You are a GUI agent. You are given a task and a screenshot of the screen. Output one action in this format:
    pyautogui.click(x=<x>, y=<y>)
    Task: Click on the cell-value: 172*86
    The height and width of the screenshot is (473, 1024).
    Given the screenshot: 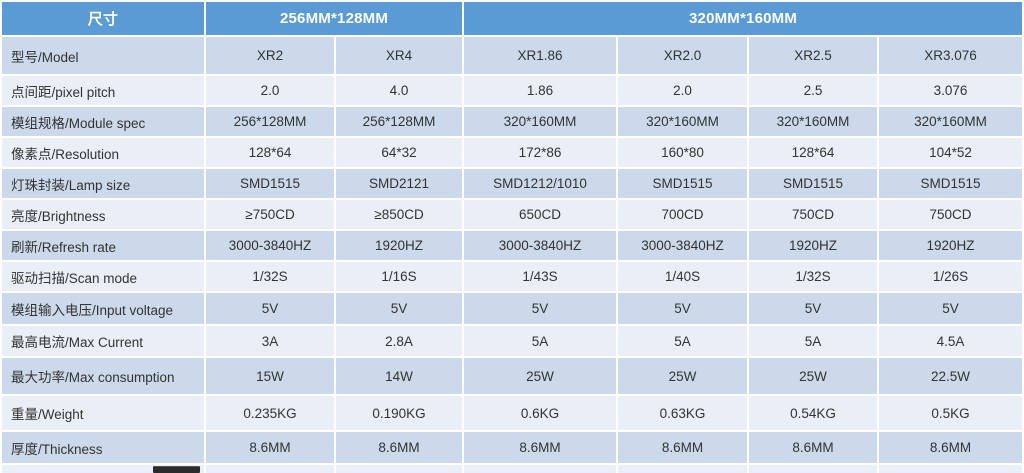 What is the action you would take?
    pyautogui.click(x=540, y=152)
    